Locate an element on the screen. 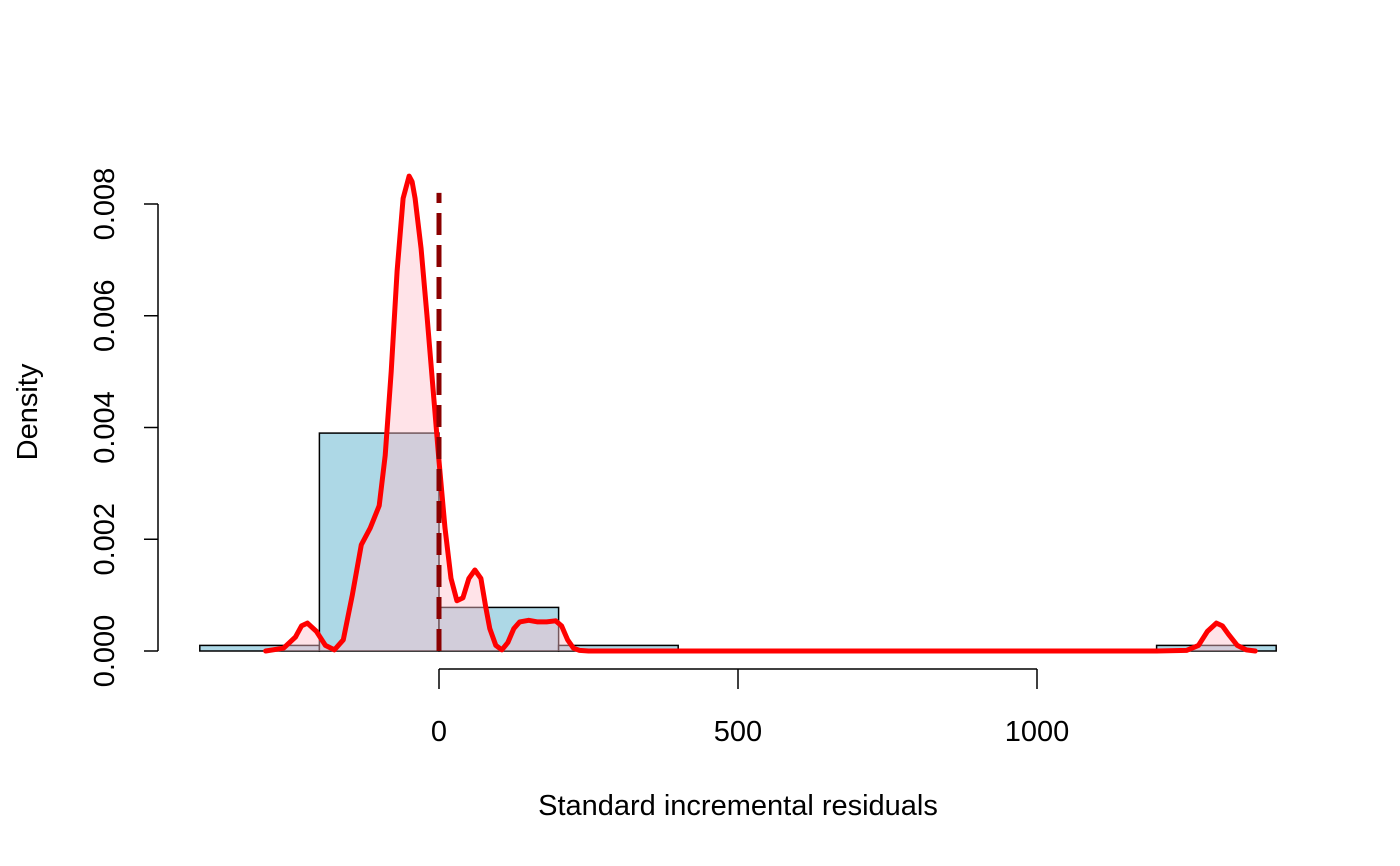 This screenshot has height=866, width=1400. y-tick-label: 0.006 is located at coordinates (105, 315).